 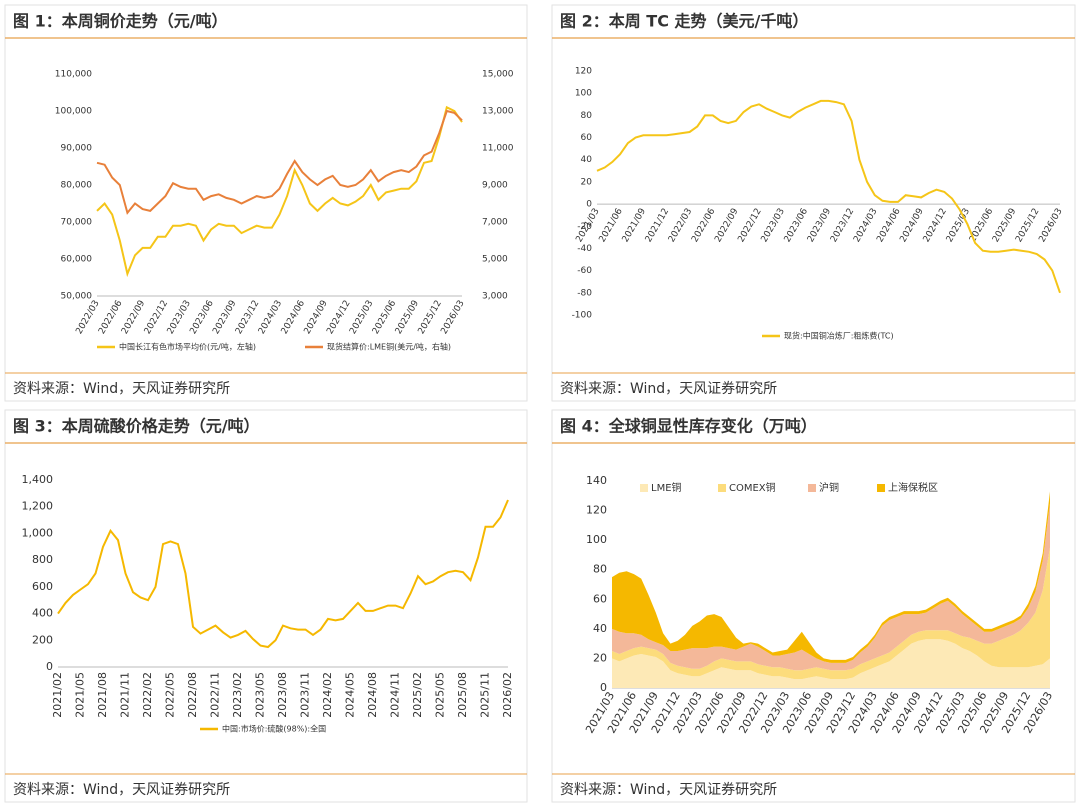 What do you see at coordinates (584, 227) in the screenshot?
I see `y-tick-label: -20` at bounding box center [584, 227].